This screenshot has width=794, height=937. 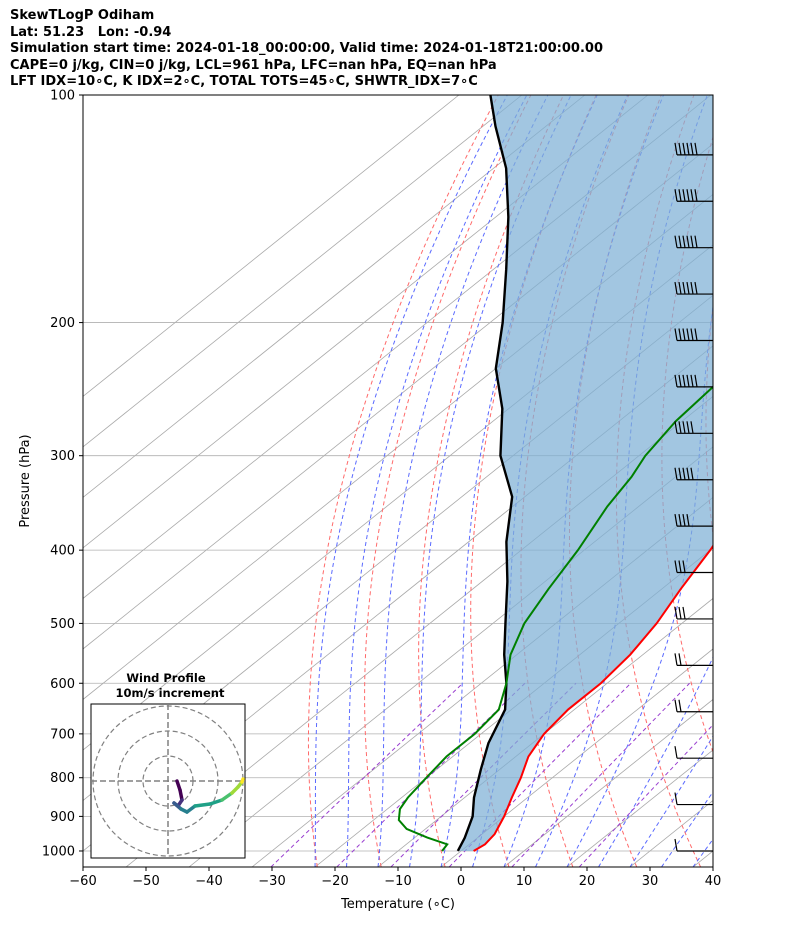 What do you see at coordinates (62, 734) in the screenshot?
I see `y-tick-label: 700` at bounding box center [62, 734].